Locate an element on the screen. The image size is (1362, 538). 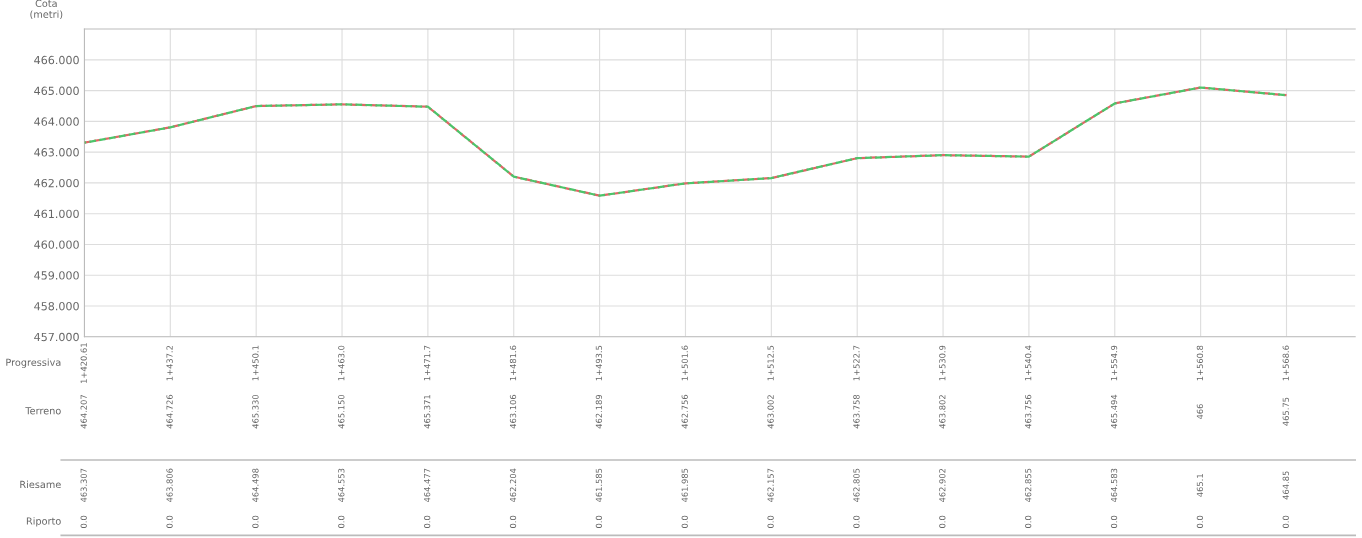
data-label: 462.902 is located at coordinates (942, 485).